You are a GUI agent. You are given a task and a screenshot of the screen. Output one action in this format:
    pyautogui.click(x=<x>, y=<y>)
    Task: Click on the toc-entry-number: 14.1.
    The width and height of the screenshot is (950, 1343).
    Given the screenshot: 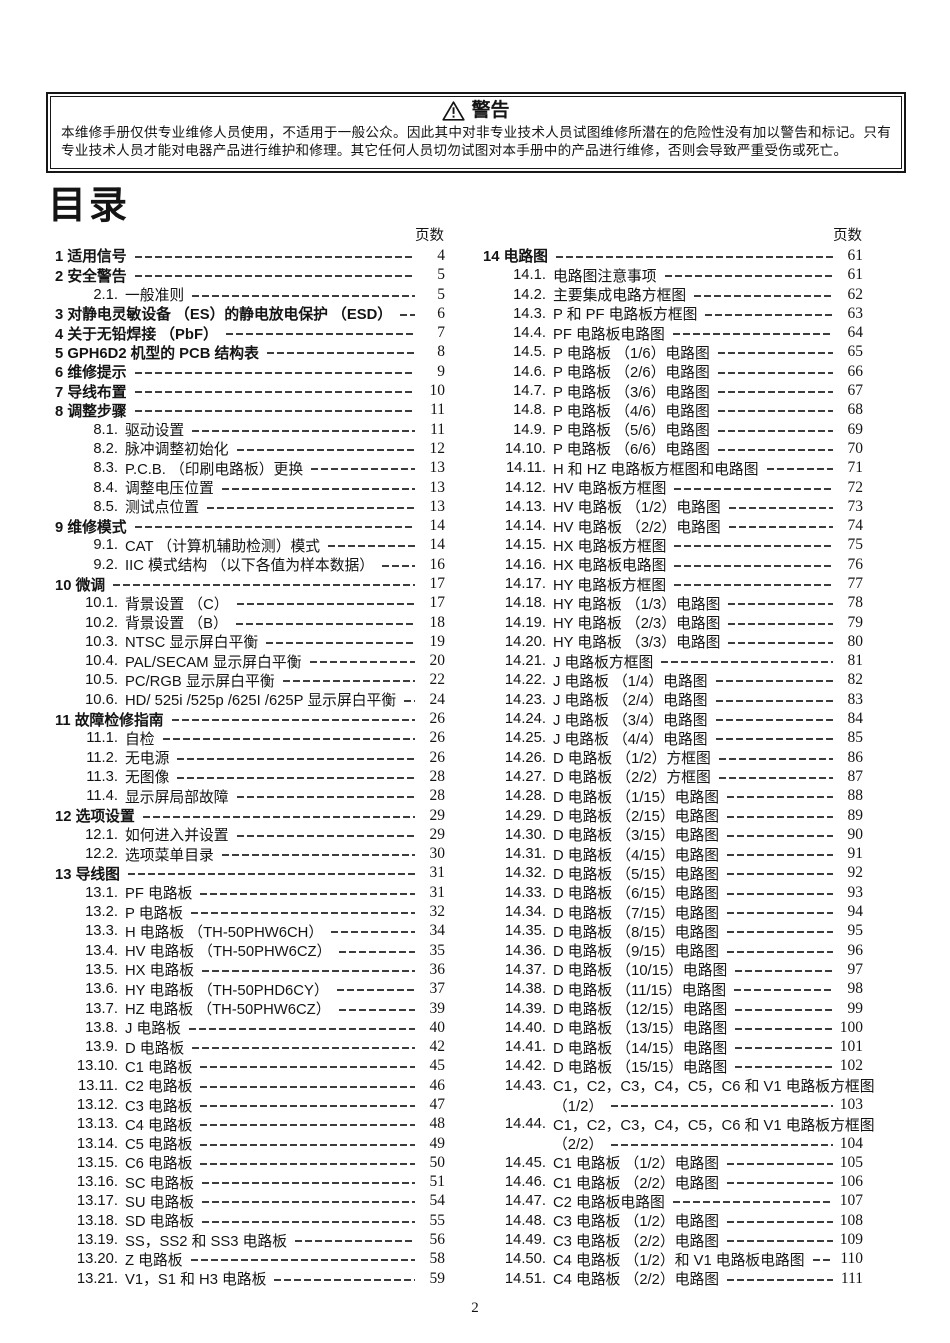 What is the action you would take?
    pyautogui.click(x=529, y=275)
    